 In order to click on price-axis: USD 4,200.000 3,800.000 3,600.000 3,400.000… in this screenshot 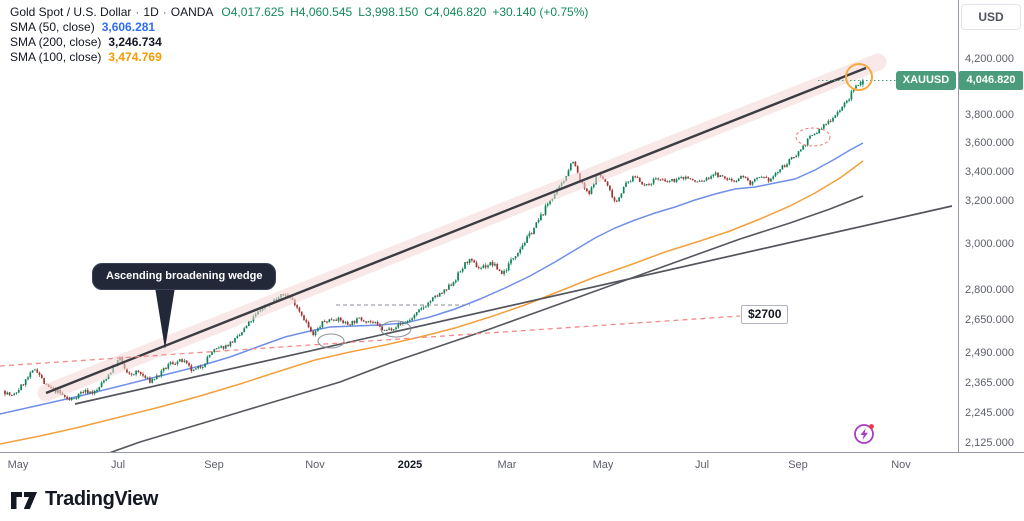, I will do `click(991, 239)`.